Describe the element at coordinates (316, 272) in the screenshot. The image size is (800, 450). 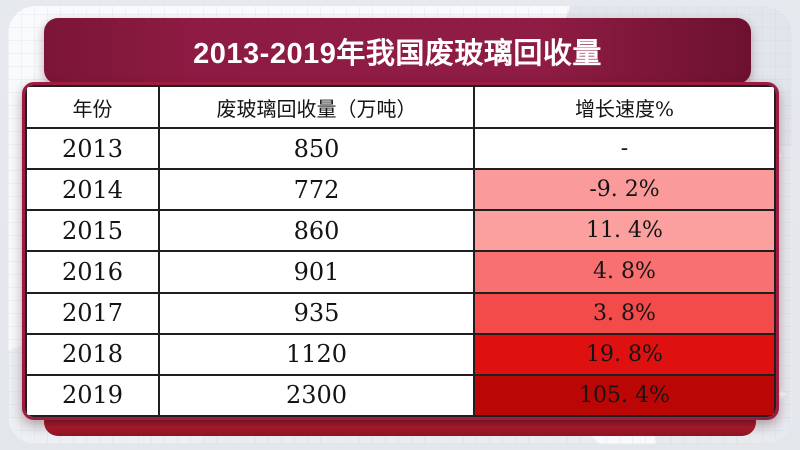
I see `volume-cell: 901` at that location.